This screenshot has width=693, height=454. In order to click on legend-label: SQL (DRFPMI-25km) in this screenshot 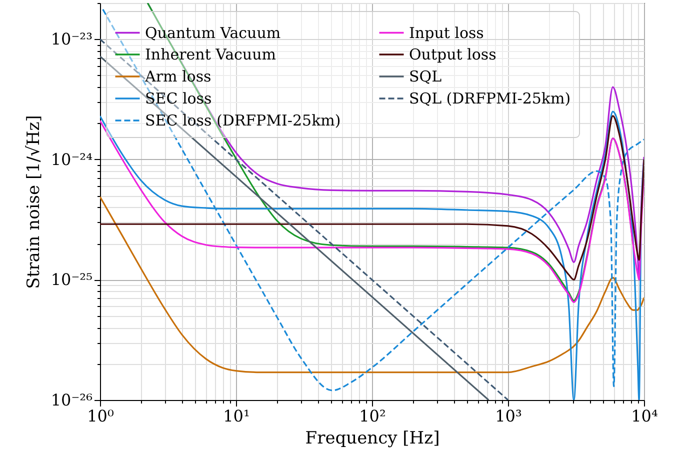, I will do `click(490, 99)`.